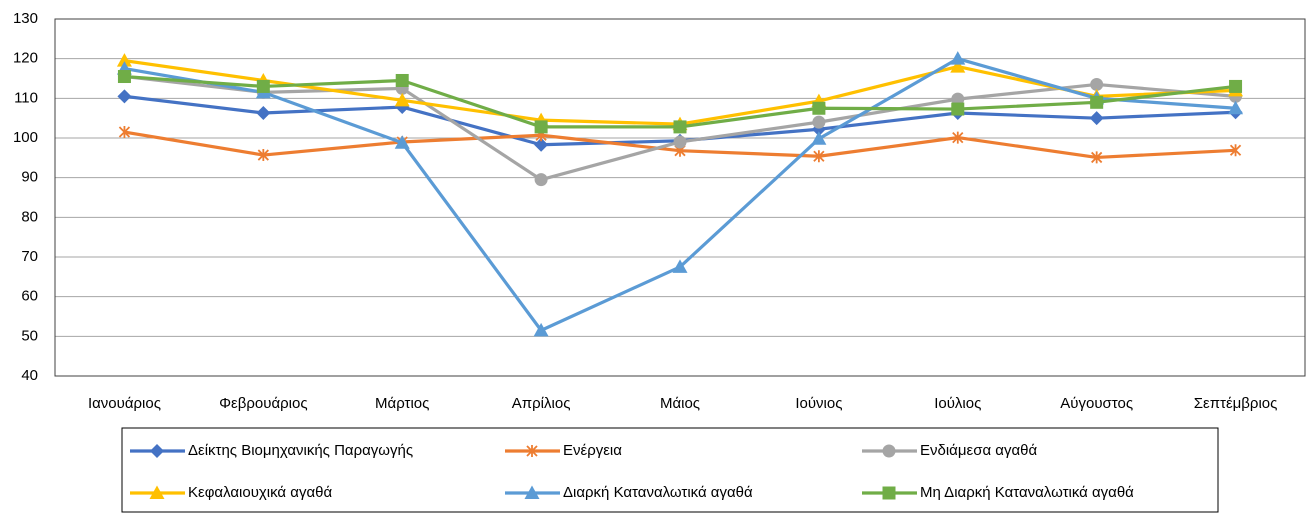  Describe the element at coordinates (124, 403) in the screenshot. I see `x-tick-label: Ιανουάριος` at that location.